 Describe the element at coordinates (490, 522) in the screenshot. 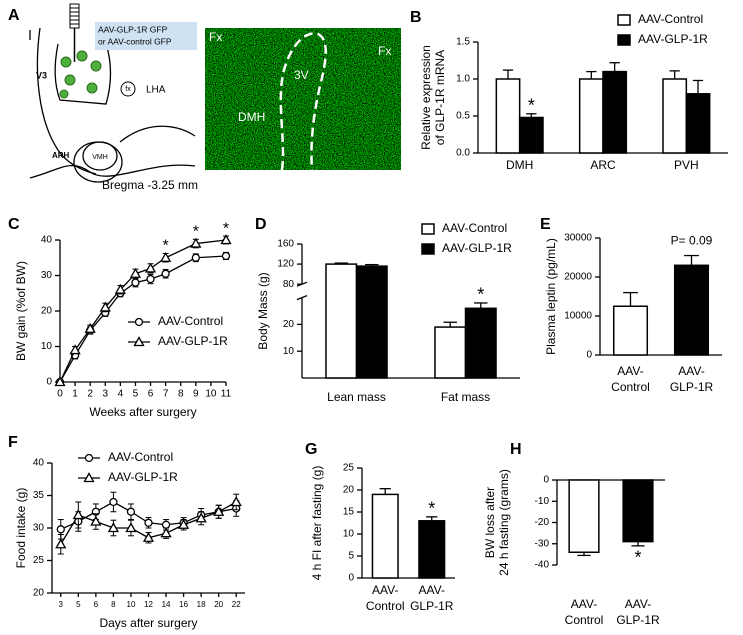

I see `y-axis-label: BW loss after` at that location.